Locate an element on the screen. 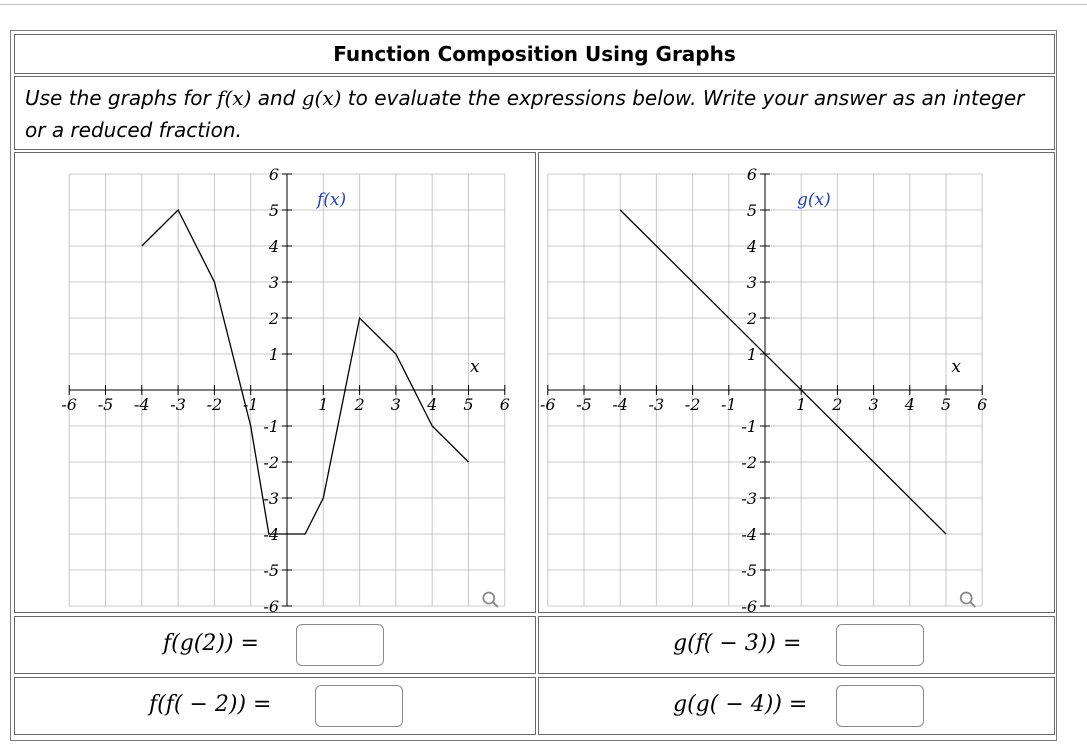 This screenshot has height=752, width=1087. question-row-1: f(g(2)) = is located at coordinates (275, 645).